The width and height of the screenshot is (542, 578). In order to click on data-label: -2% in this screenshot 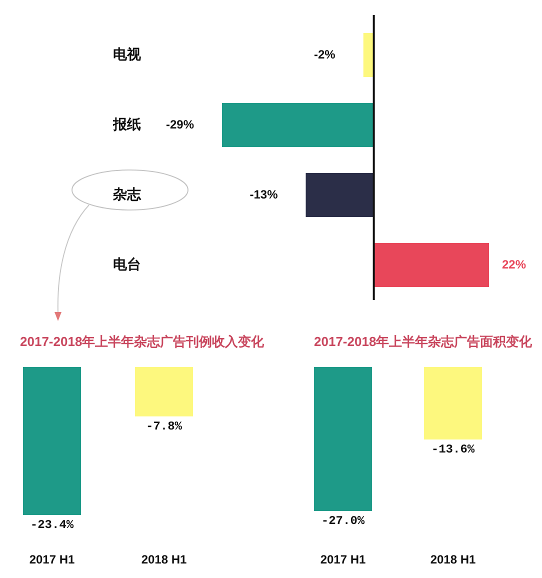, I will do `click(325, 54)`.